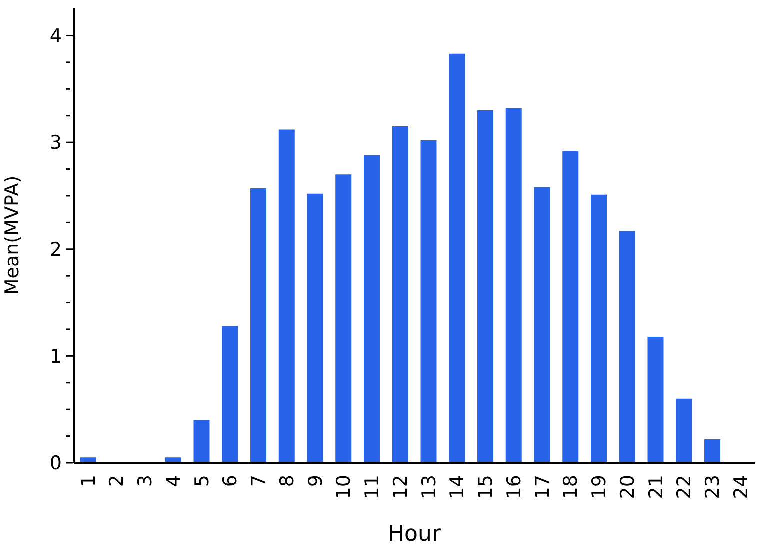 This screenshot has width=759, height=545. Describe the element at coordinates (415, 533) in the screenshot. I see `x-axis-title: Hour` at that location.